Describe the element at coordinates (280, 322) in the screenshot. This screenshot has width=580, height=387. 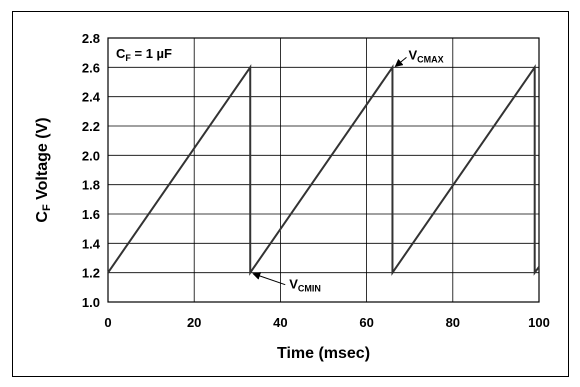
I see `x-tick-label: 40` at that location.